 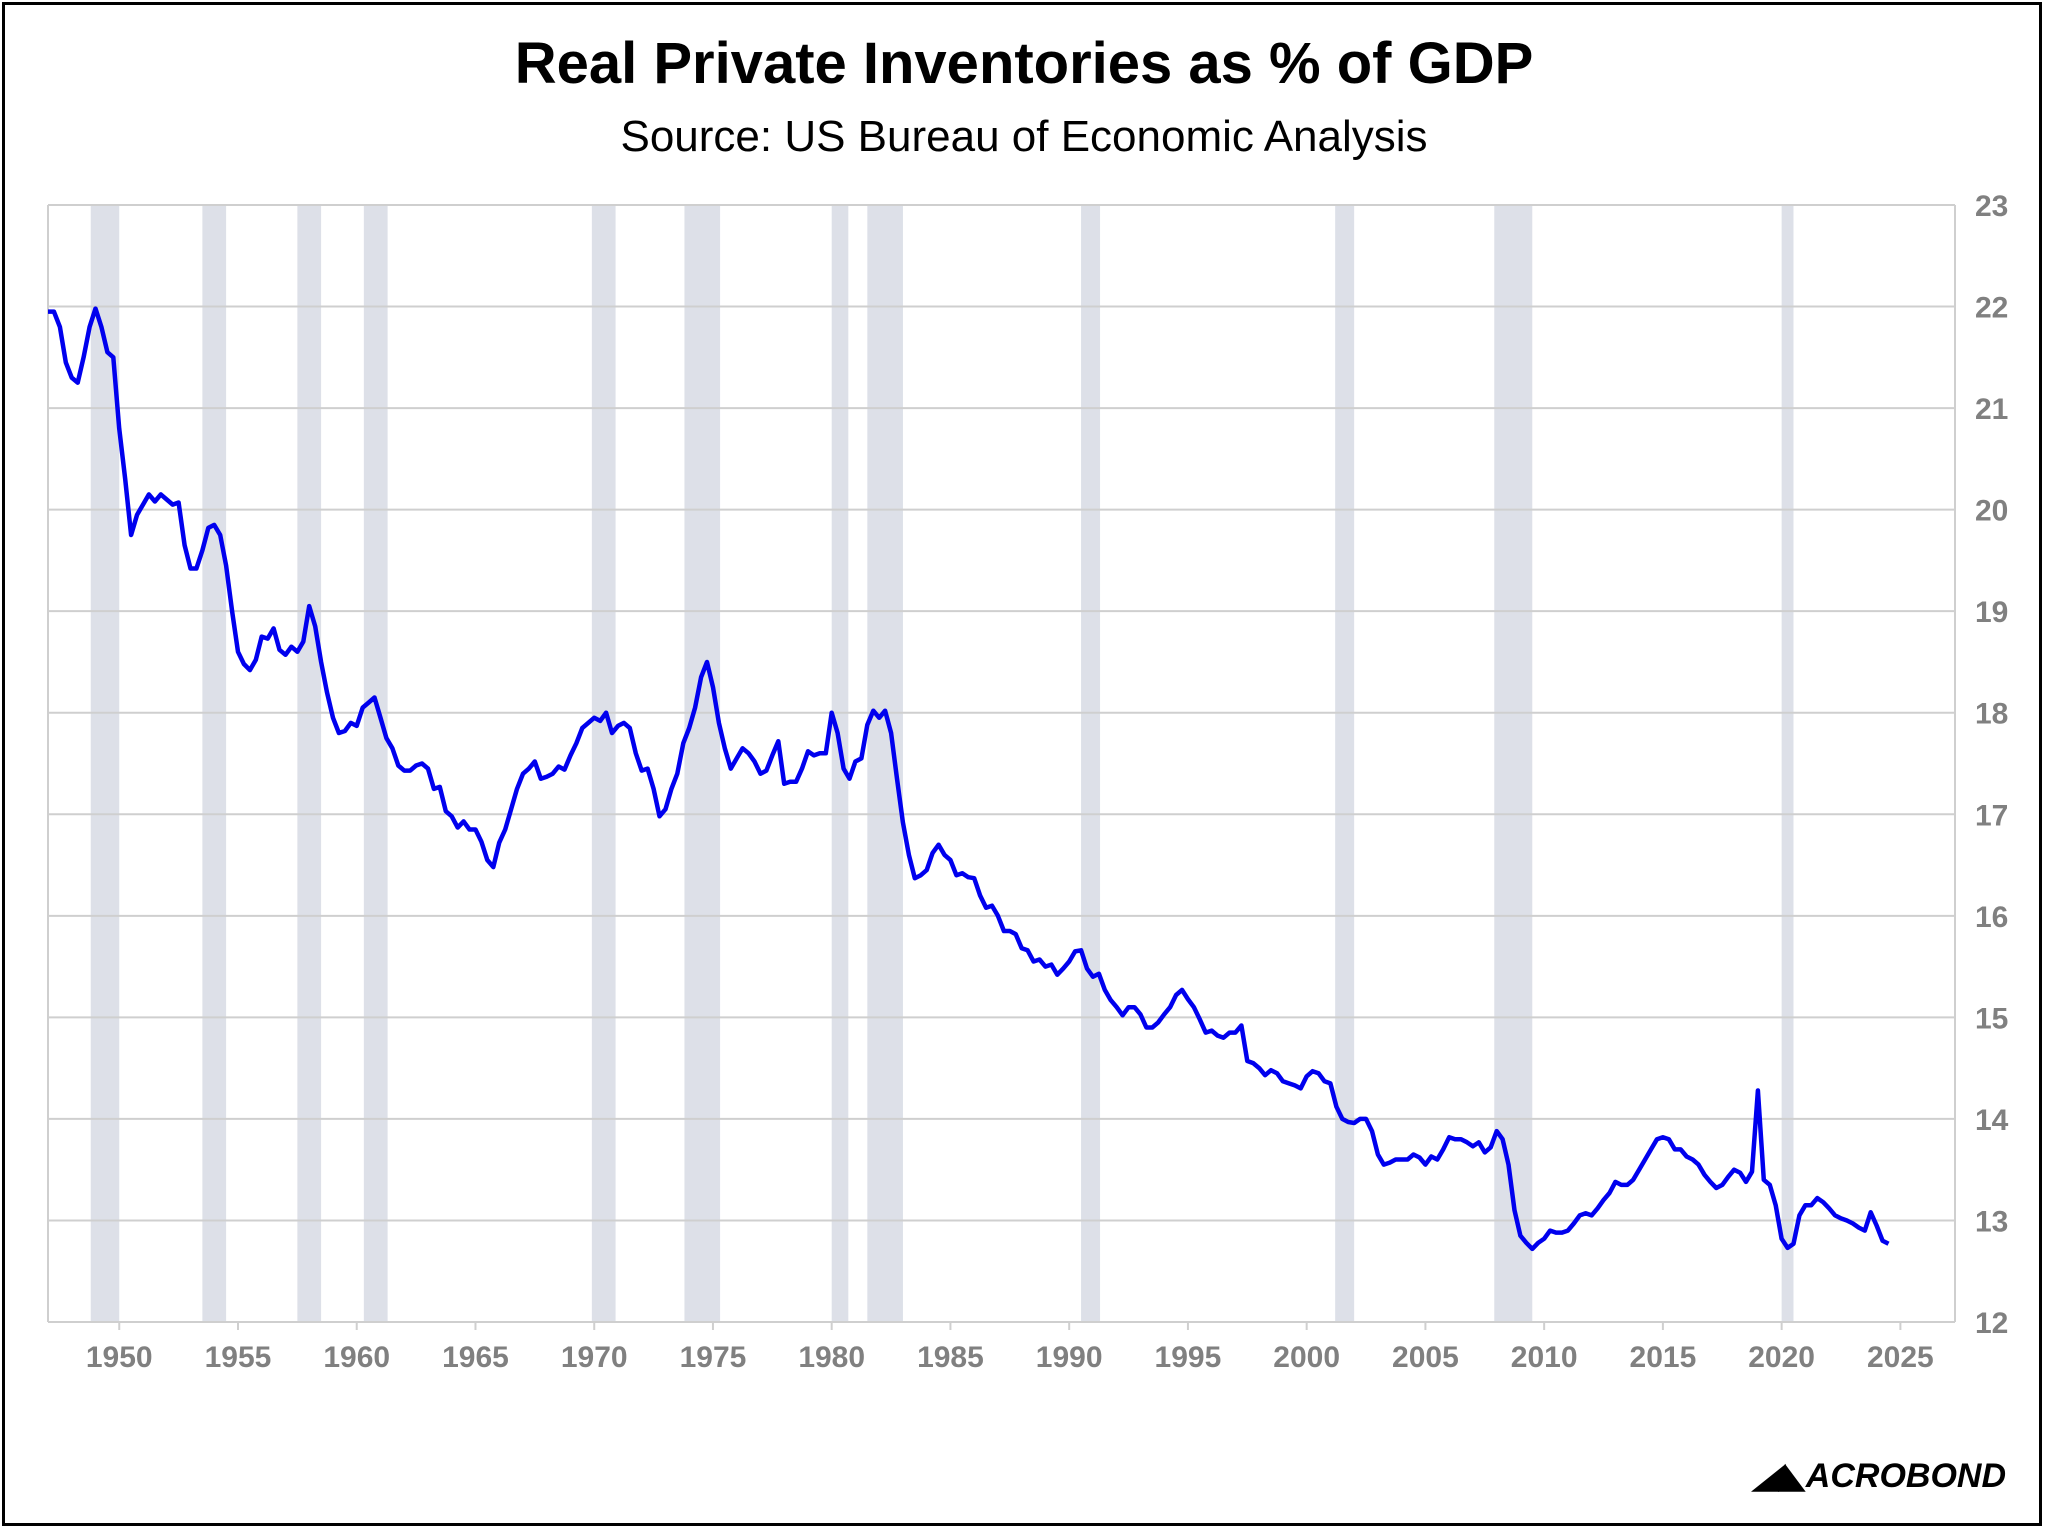 What do you see at coordinates (1781, 1357) in the screenshot?
I see `x-tick-label: 2020` at bounding box center [1781, 1357].